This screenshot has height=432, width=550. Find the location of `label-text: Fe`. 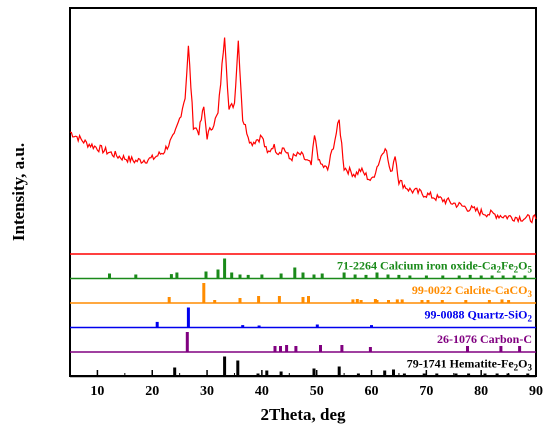

label-text: Fe is located at coordinates (507, 266).